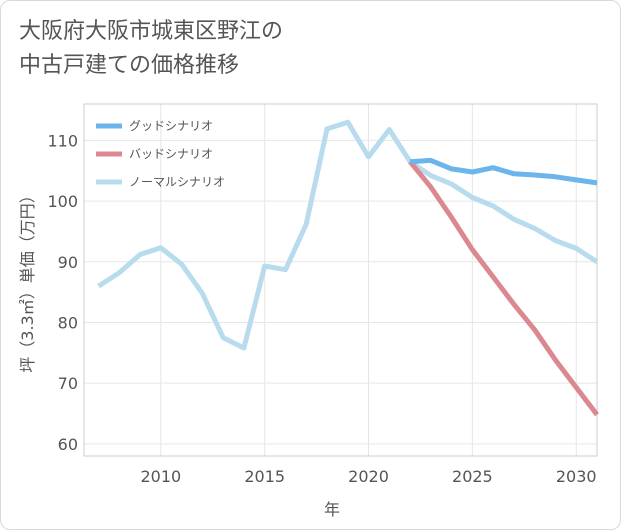 The width and height of the screenshot is (621, 530). Describe the element at coordinates (171, 126) in the screenshot. I see `legend-good-scenario-label: グッドシナリオ` at that location.